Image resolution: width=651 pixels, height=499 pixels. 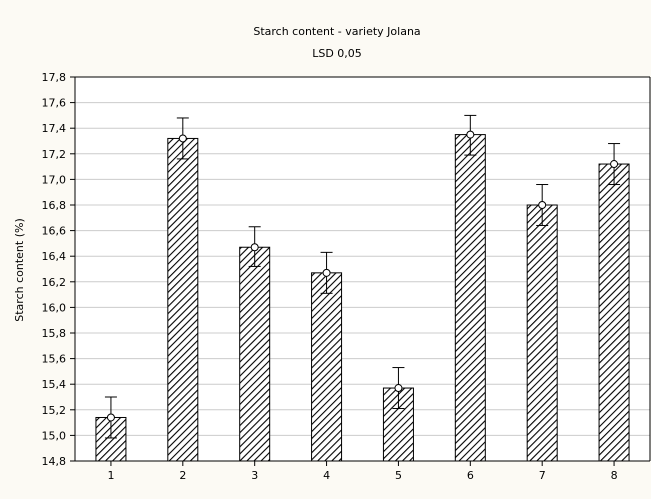 What do you see at coordinates (54, 154) in the screenshot?
I see `y-tick-label: 17,2` at bounding box center [54, 154].